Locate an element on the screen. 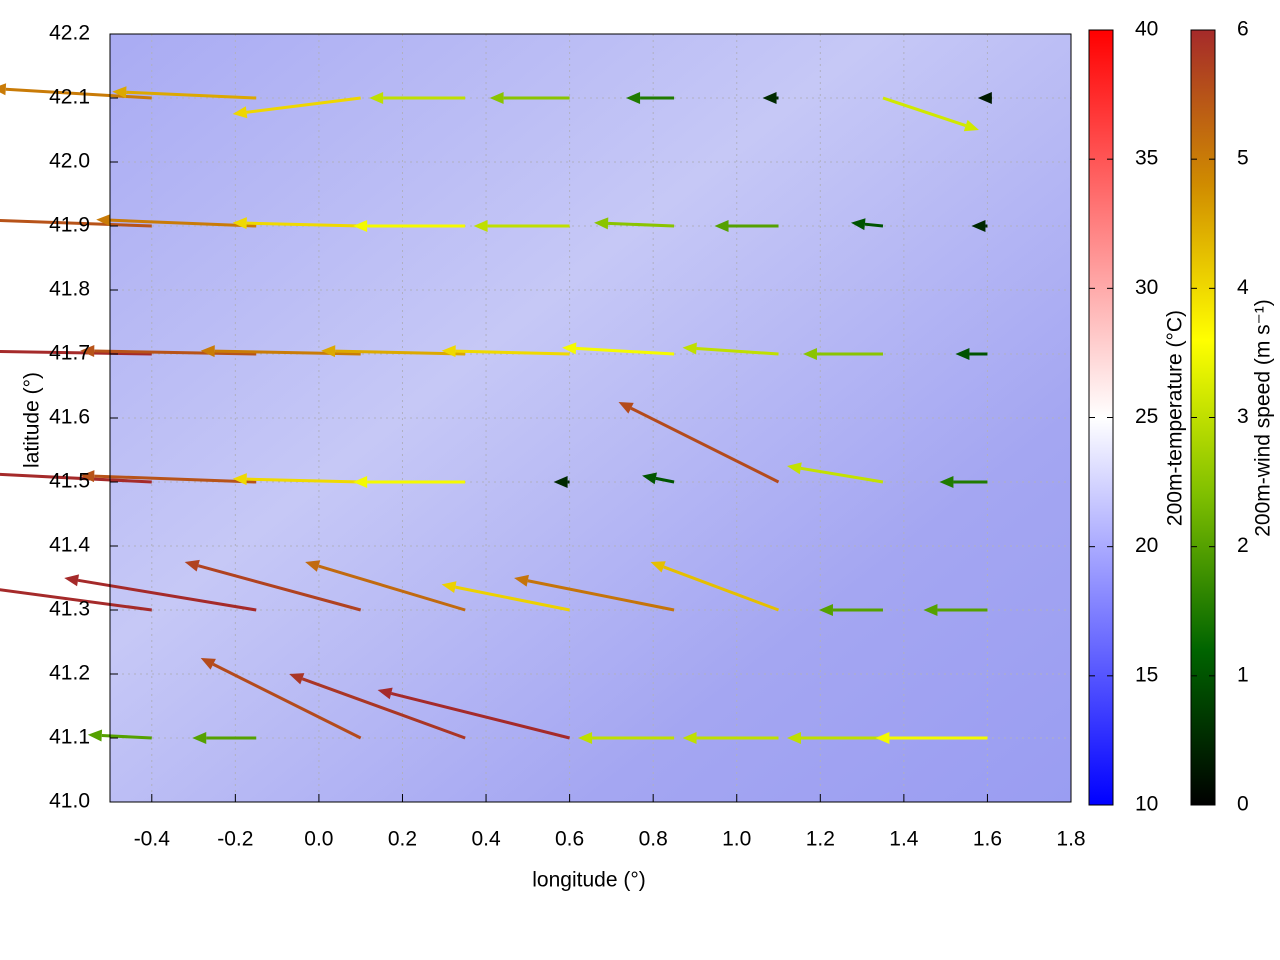 This screenshot has width=1280, height=960. x-tick-label: 1.2 is located at coordinates (820, 839).